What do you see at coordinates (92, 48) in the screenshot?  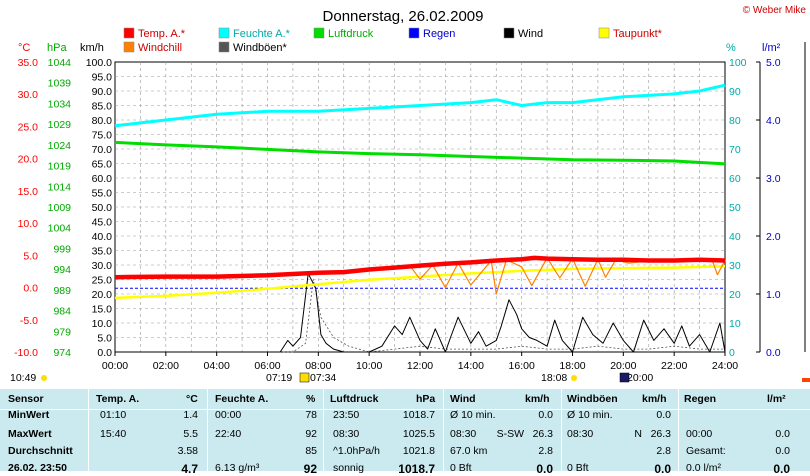 I see `wind-axis-unit: km/h` at bounding box center [92, 48].